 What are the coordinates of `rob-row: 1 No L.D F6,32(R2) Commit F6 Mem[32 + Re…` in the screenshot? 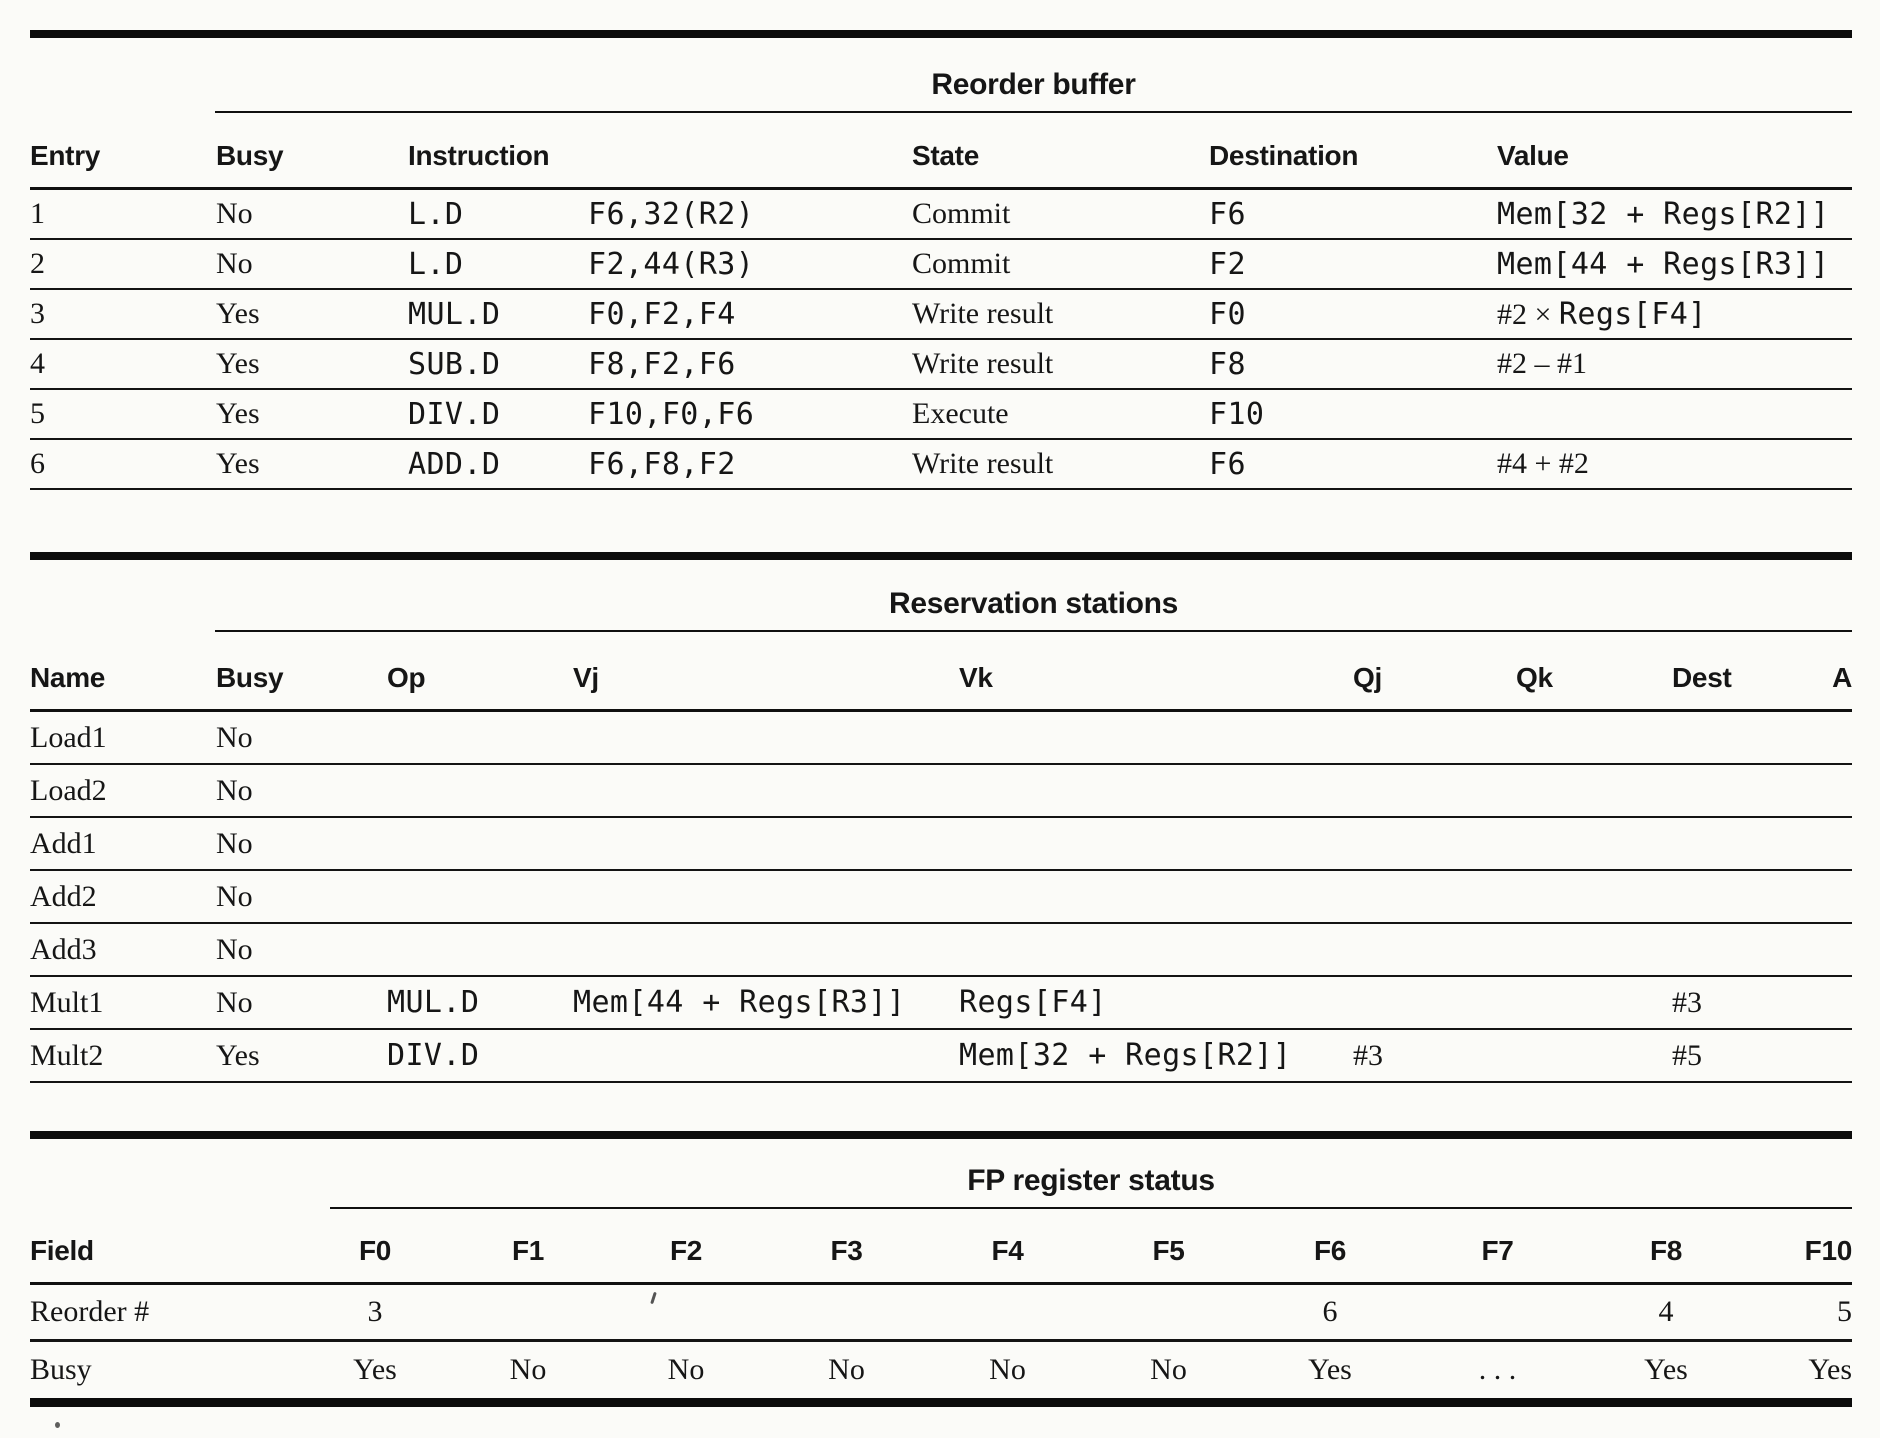 It's located at (941, 215).